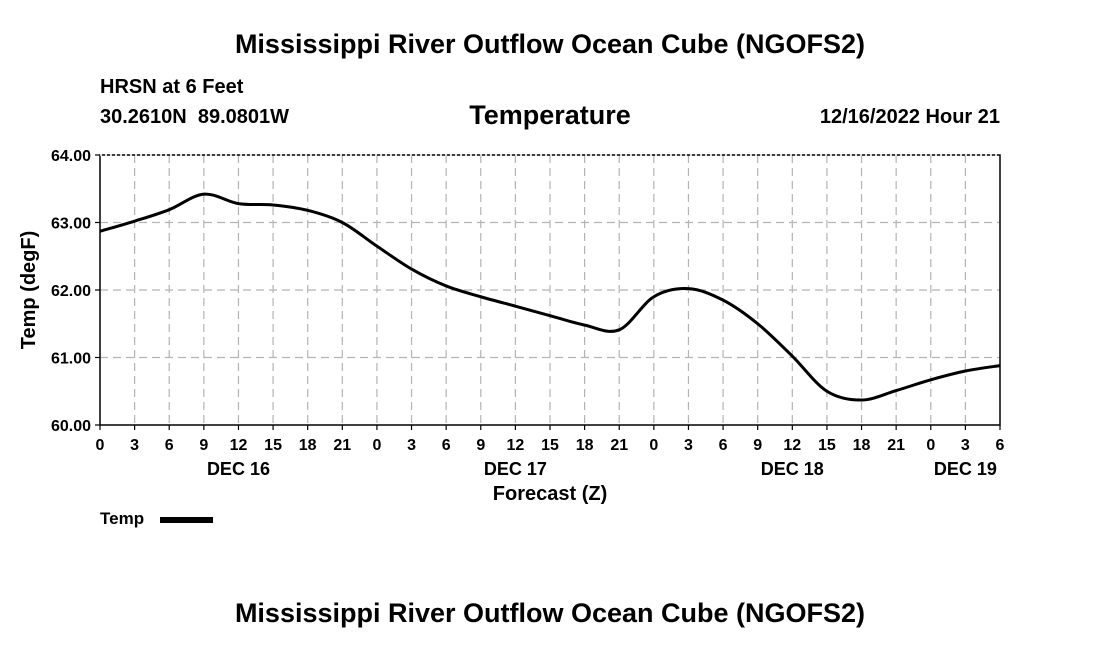  Describe the element at coordinates (186, 520) in the screenshot. I see `legend-line-swatch` at that location.